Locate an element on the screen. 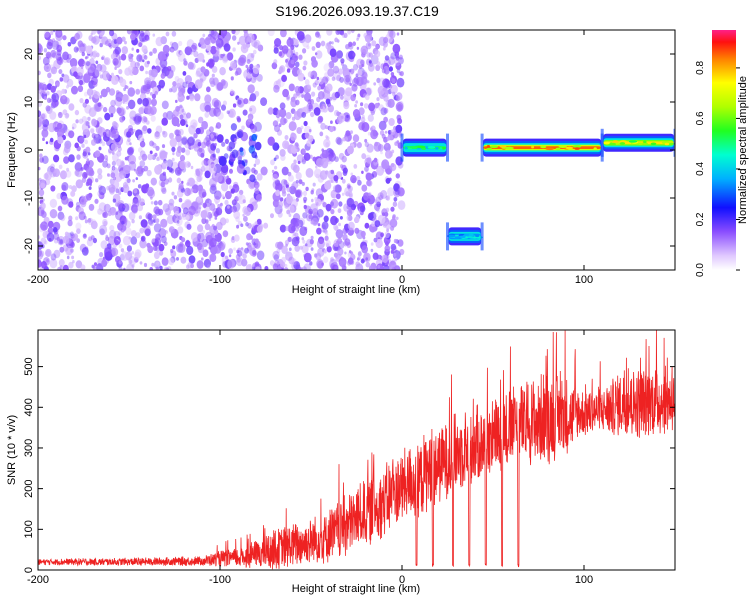 The height and width of the screenshot is (600, 750). x-tick-label: 100 is located at coordinates (584, 580).